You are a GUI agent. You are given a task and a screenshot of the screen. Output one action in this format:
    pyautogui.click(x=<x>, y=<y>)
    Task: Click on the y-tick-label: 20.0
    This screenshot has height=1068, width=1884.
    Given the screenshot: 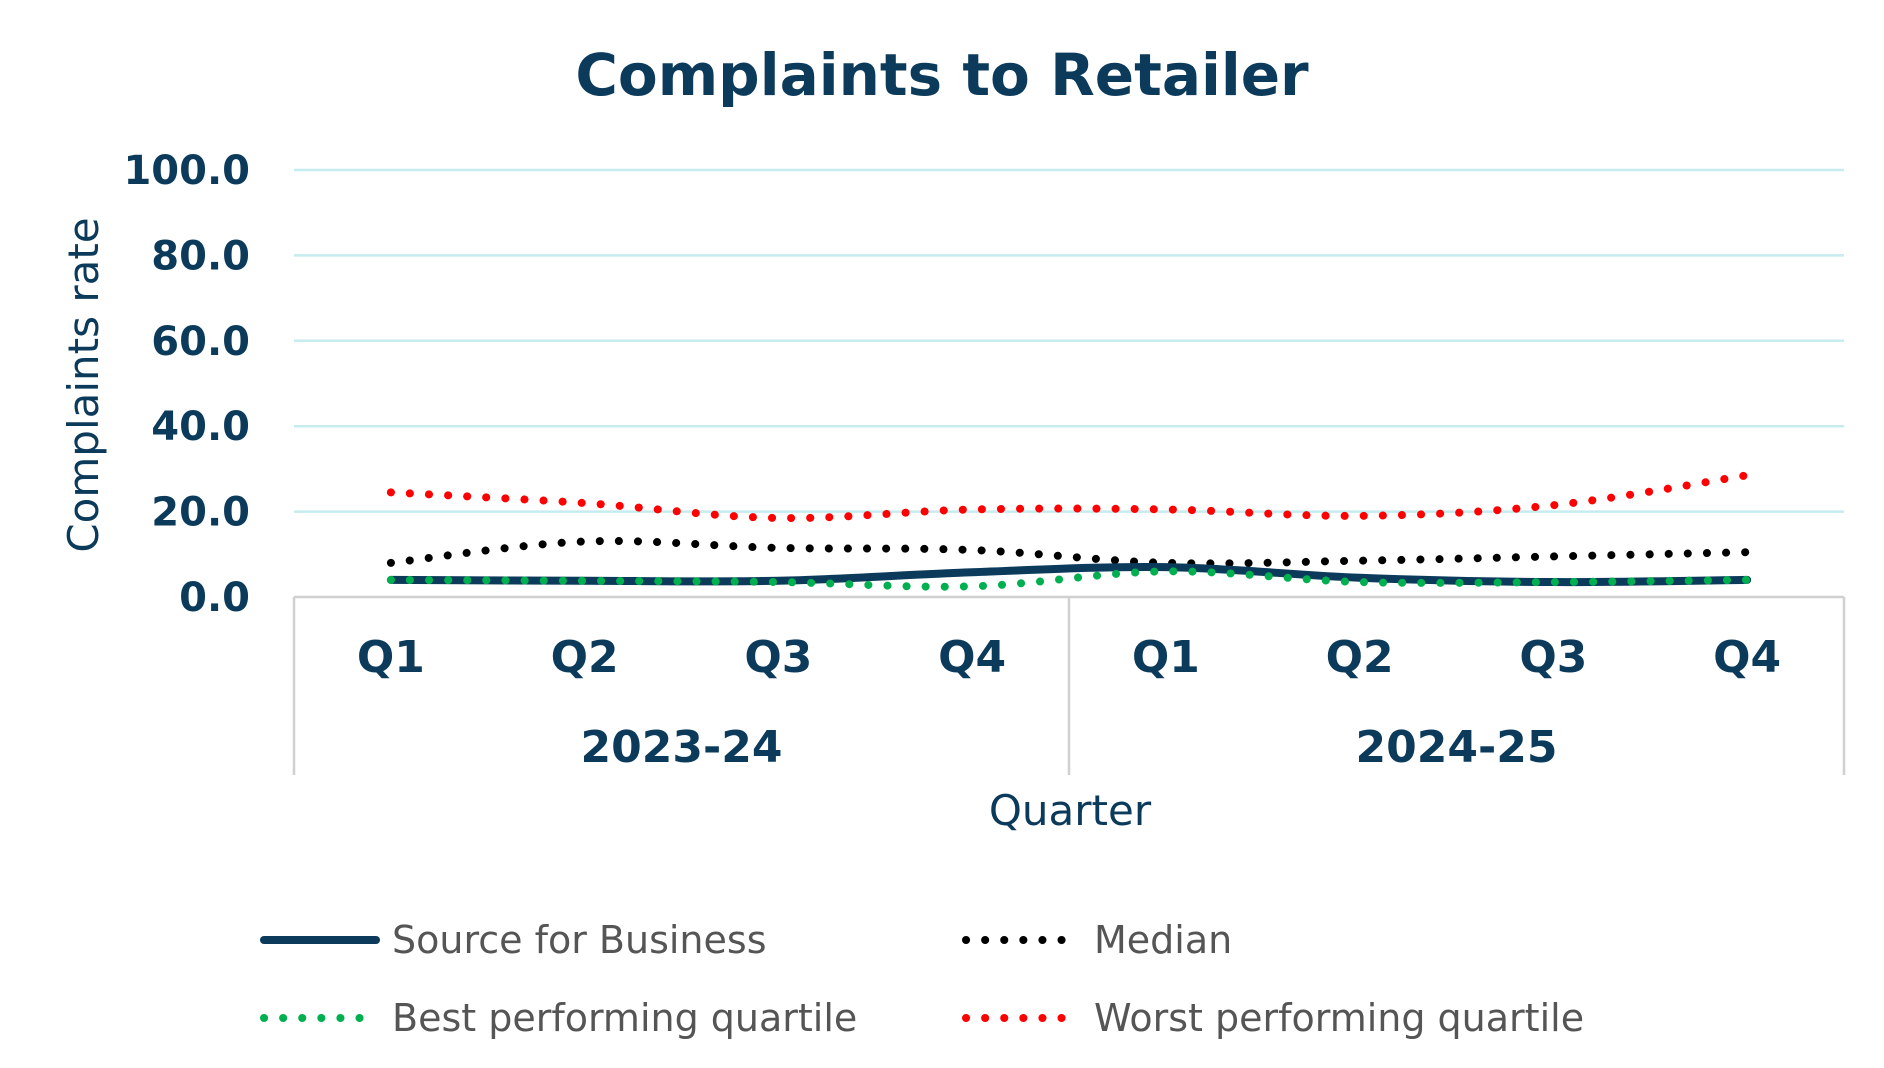 What is the action you would take?
    pyautogui.click(x=200, y=513)
    